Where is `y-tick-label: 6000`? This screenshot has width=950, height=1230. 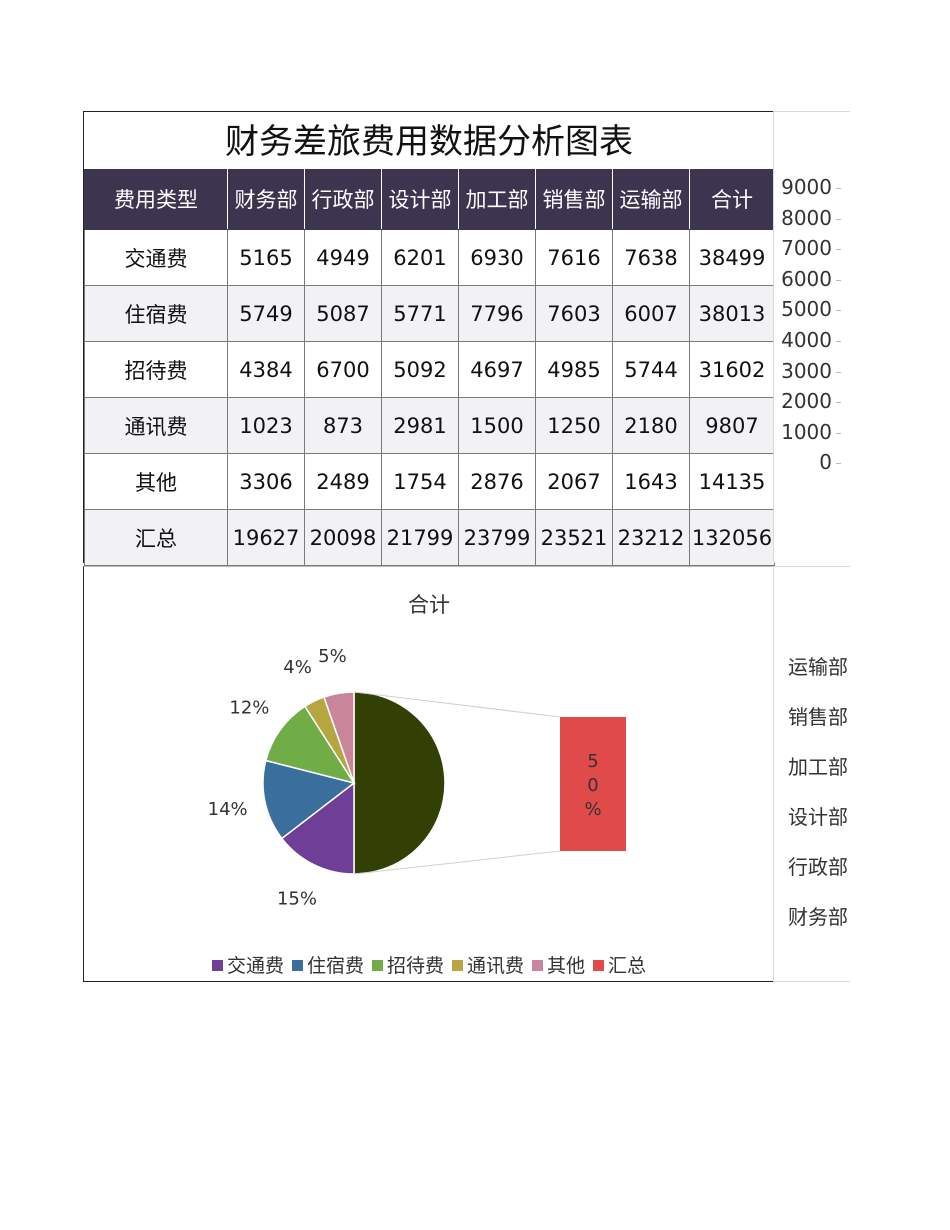
y-tick-label: 6000 is located at coordinates (806, 278).